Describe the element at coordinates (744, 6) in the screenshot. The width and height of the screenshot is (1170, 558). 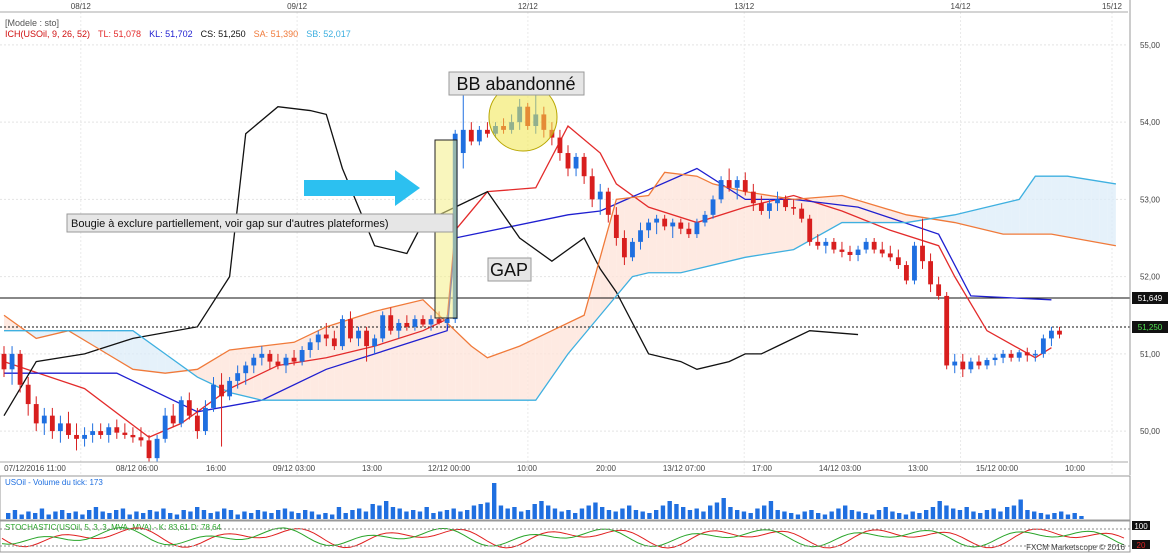
I see `x-top-tick-label: 13/12` at that location.